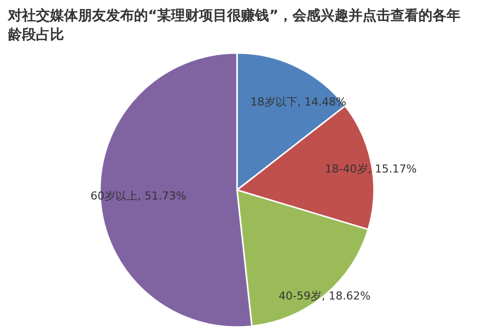  What do you see at coordinates (370, 169) in the screenshot?
I see `slice-label: 18-40岁, 15.17%` at bounding box center [370, 169].